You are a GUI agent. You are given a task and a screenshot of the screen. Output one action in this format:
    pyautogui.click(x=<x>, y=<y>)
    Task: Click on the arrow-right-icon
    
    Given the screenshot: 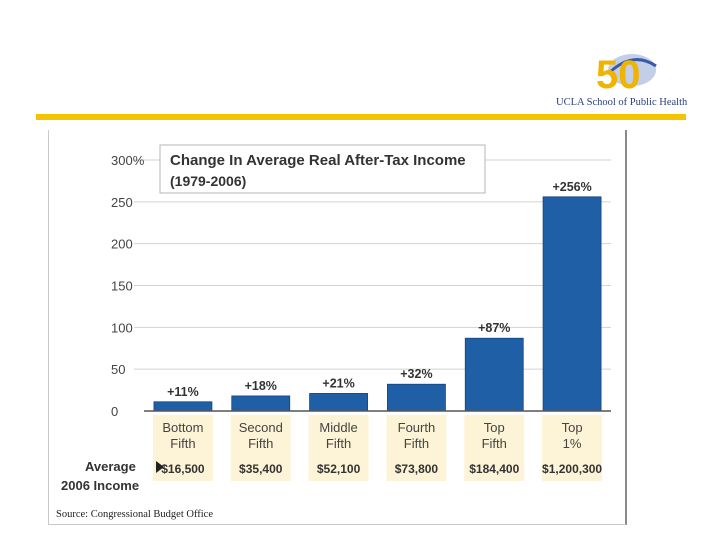 What is the action you would take?
    pyautogui.click(x=160, y=467)
    